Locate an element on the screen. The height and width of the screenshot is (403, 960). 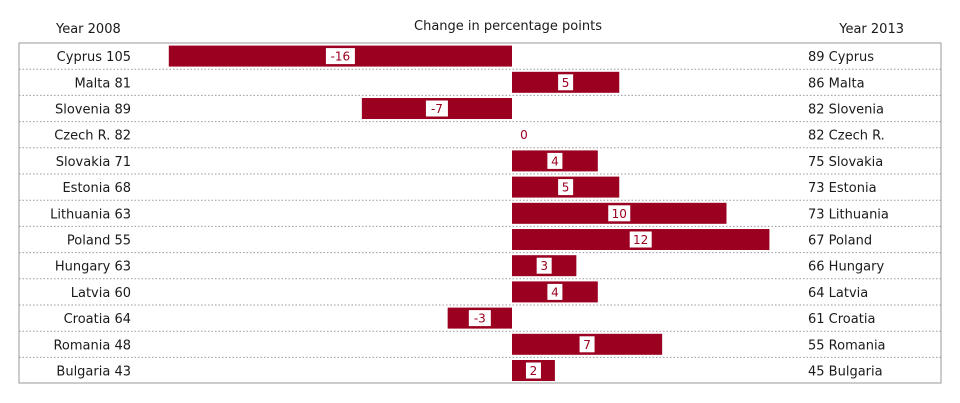
right-label: 64 Latvia is located at coordinates (838, 293).